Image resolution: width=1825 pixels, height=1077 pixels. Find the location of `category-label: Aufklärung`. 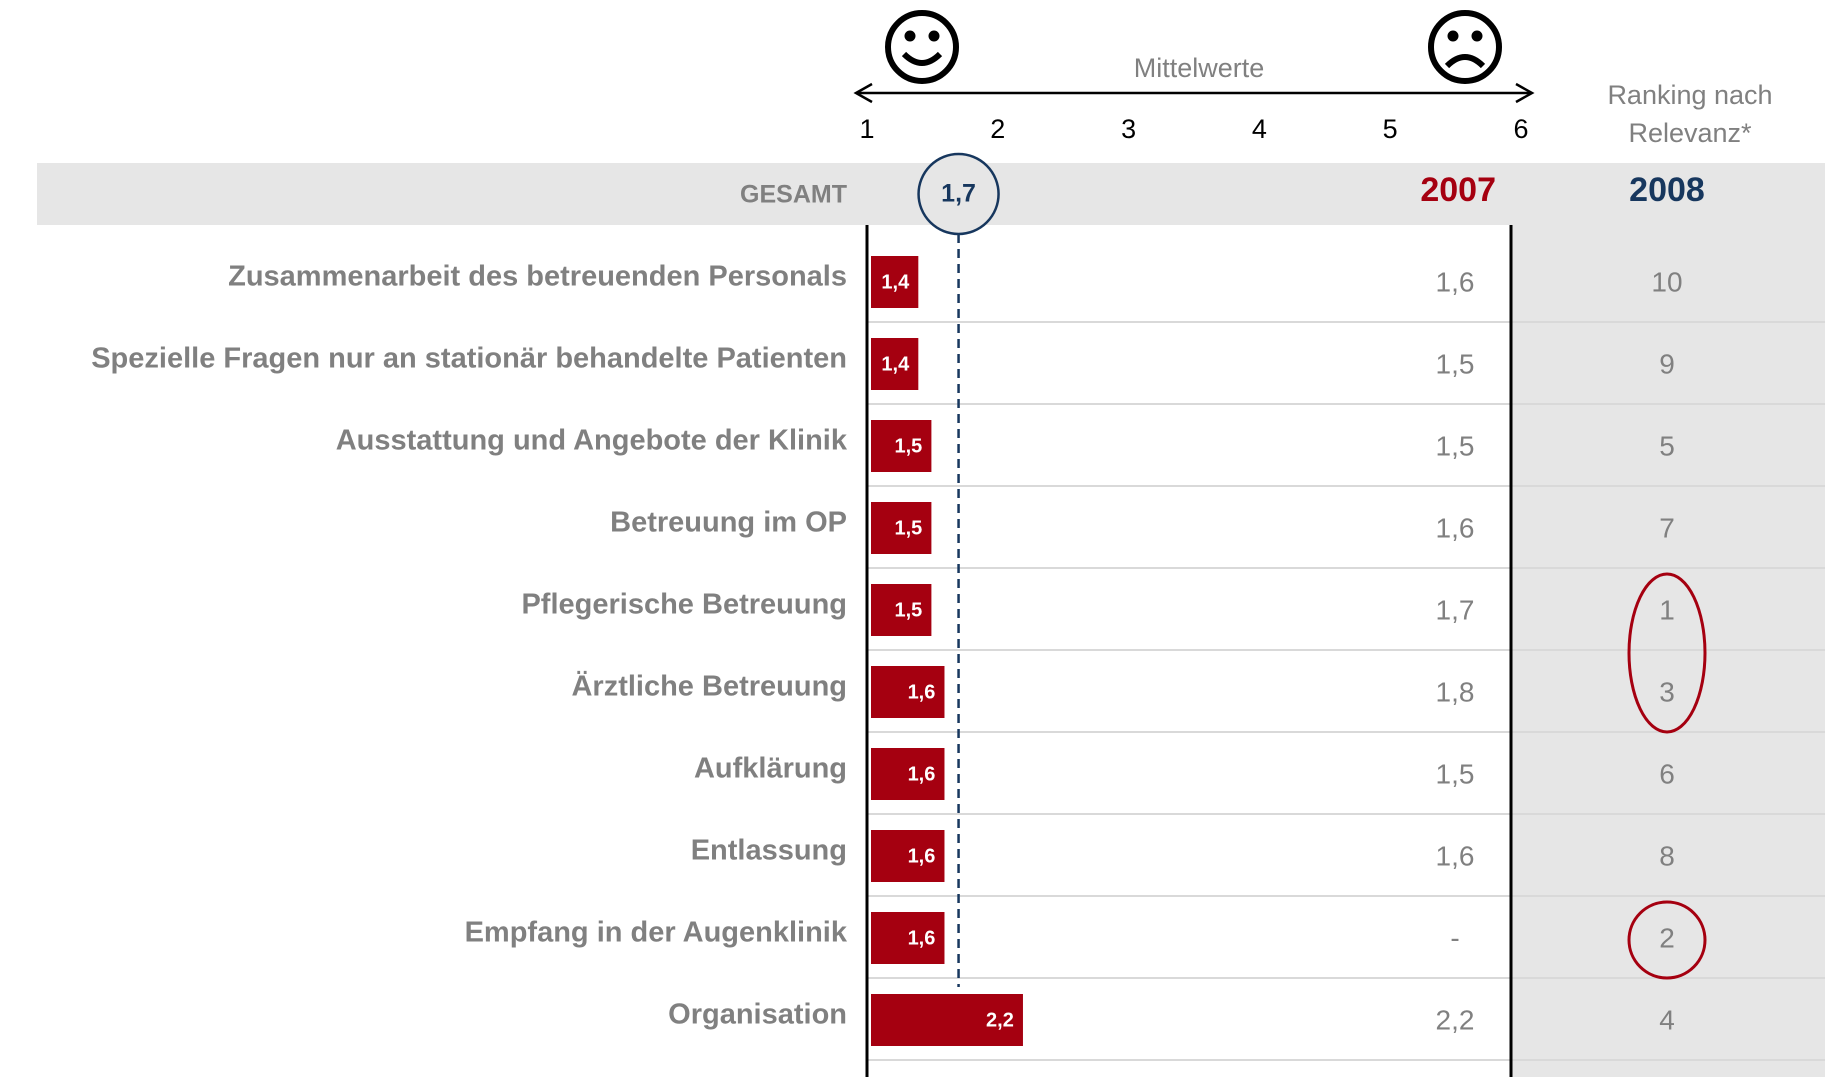

category-label: Aufklärung is located at coordinates (770, 769).